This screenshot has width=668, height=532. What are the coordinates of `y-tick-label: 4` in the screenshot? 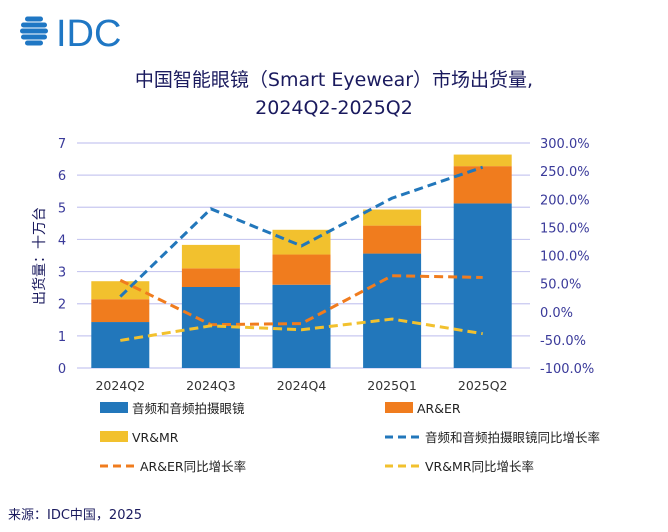 It's located at (62, 240).